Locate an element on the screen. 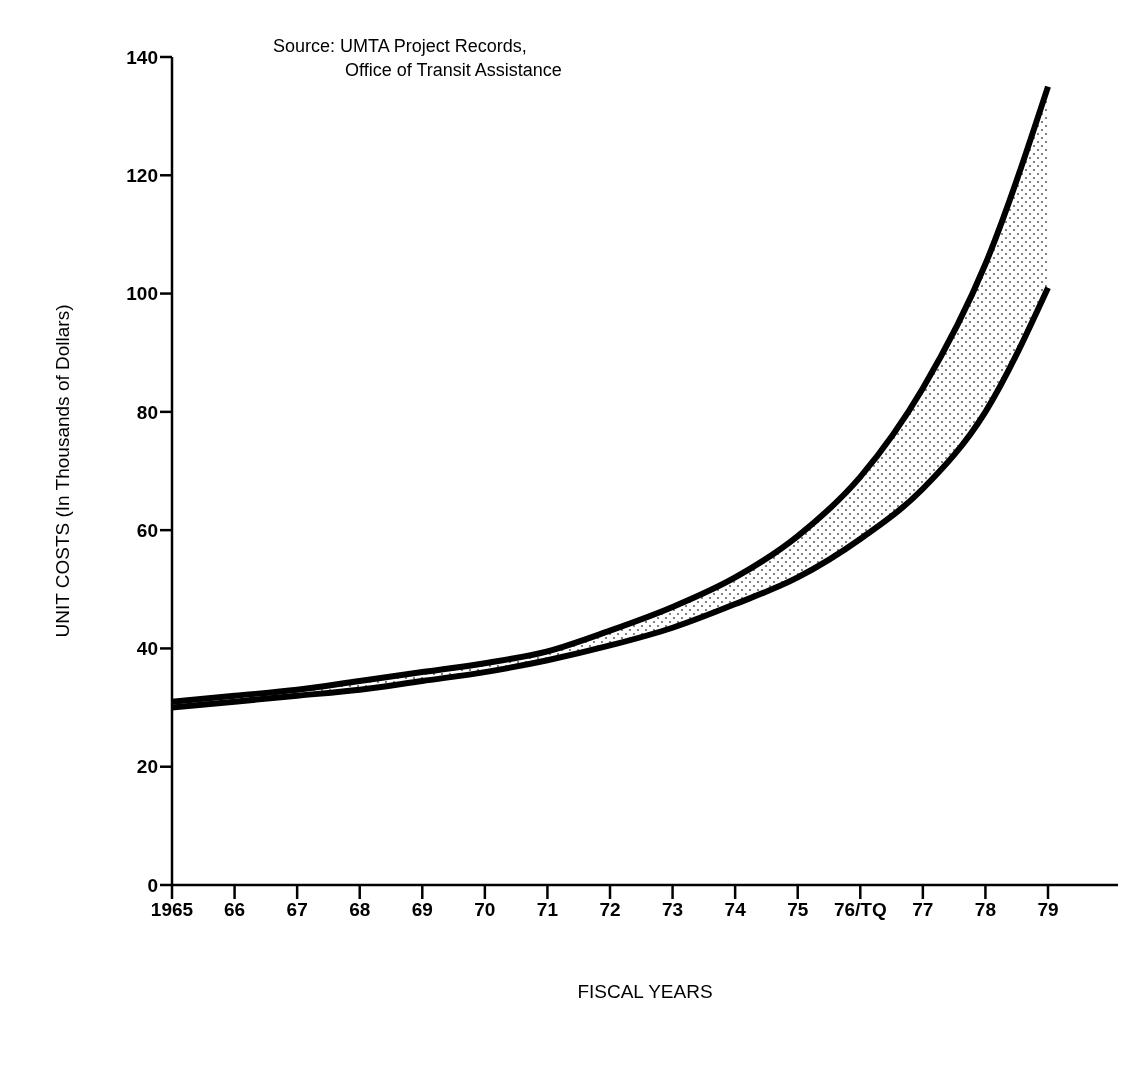 The height and width of the screenshot is (1087, 1139). y-tick-label: 20 is located at coordinates (147, 767).